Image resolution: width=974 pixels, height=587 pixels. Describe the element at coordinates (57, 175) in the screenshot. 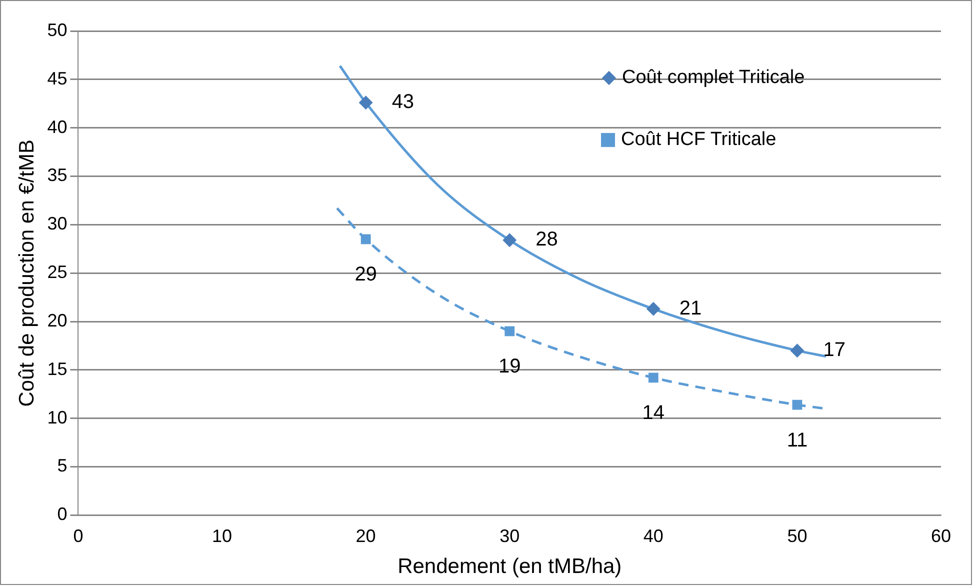

I see `y-tick-label: 35` at that location.